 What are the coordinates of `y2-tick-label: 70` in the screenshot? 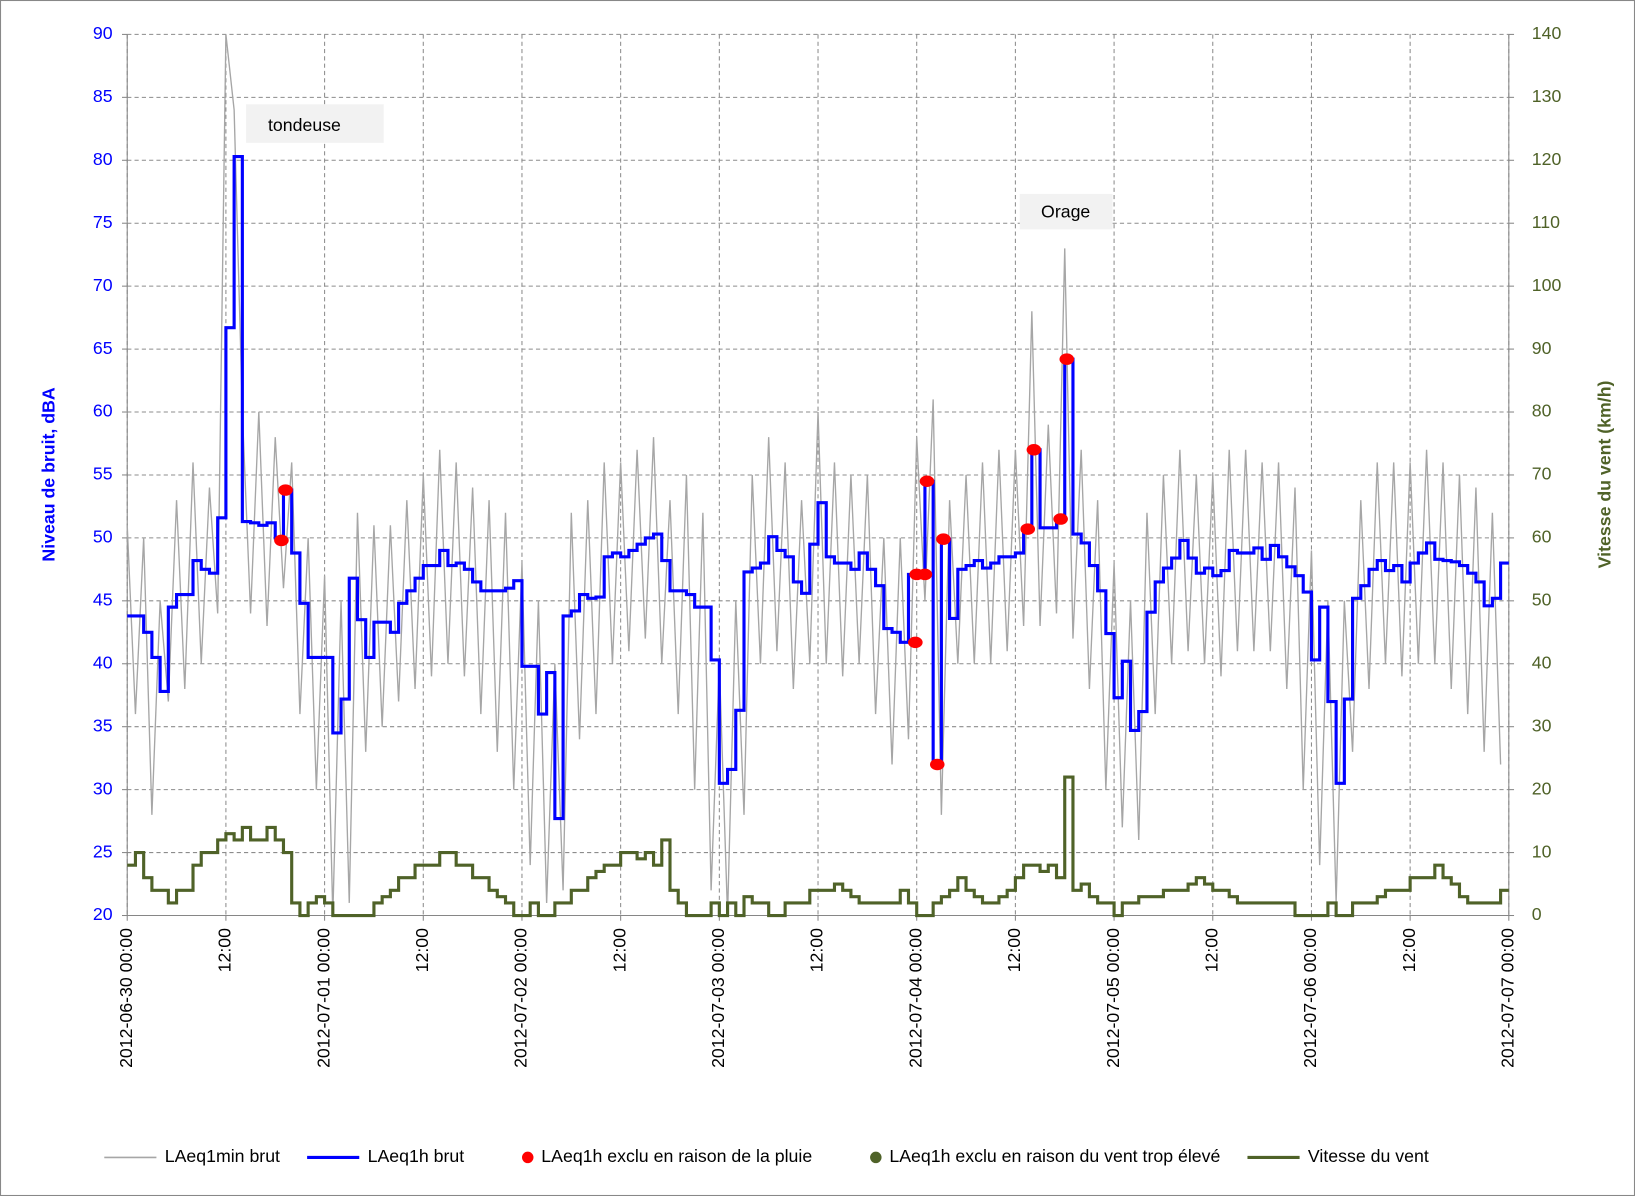 It's located at (1542, 474).